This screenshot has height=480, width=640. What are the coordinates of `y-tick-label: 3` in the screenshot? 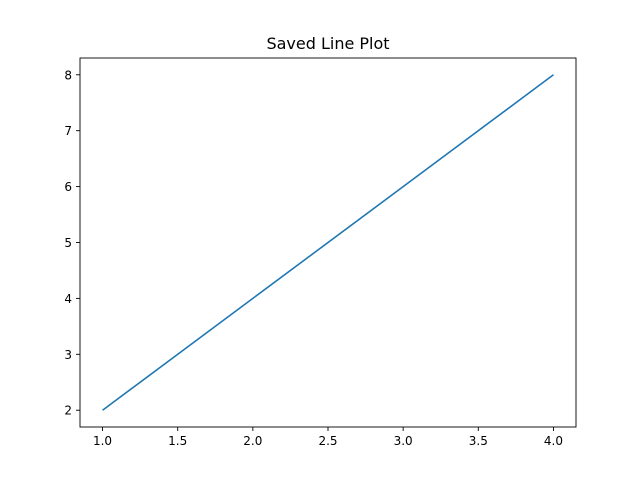 It's located at (68, 355).